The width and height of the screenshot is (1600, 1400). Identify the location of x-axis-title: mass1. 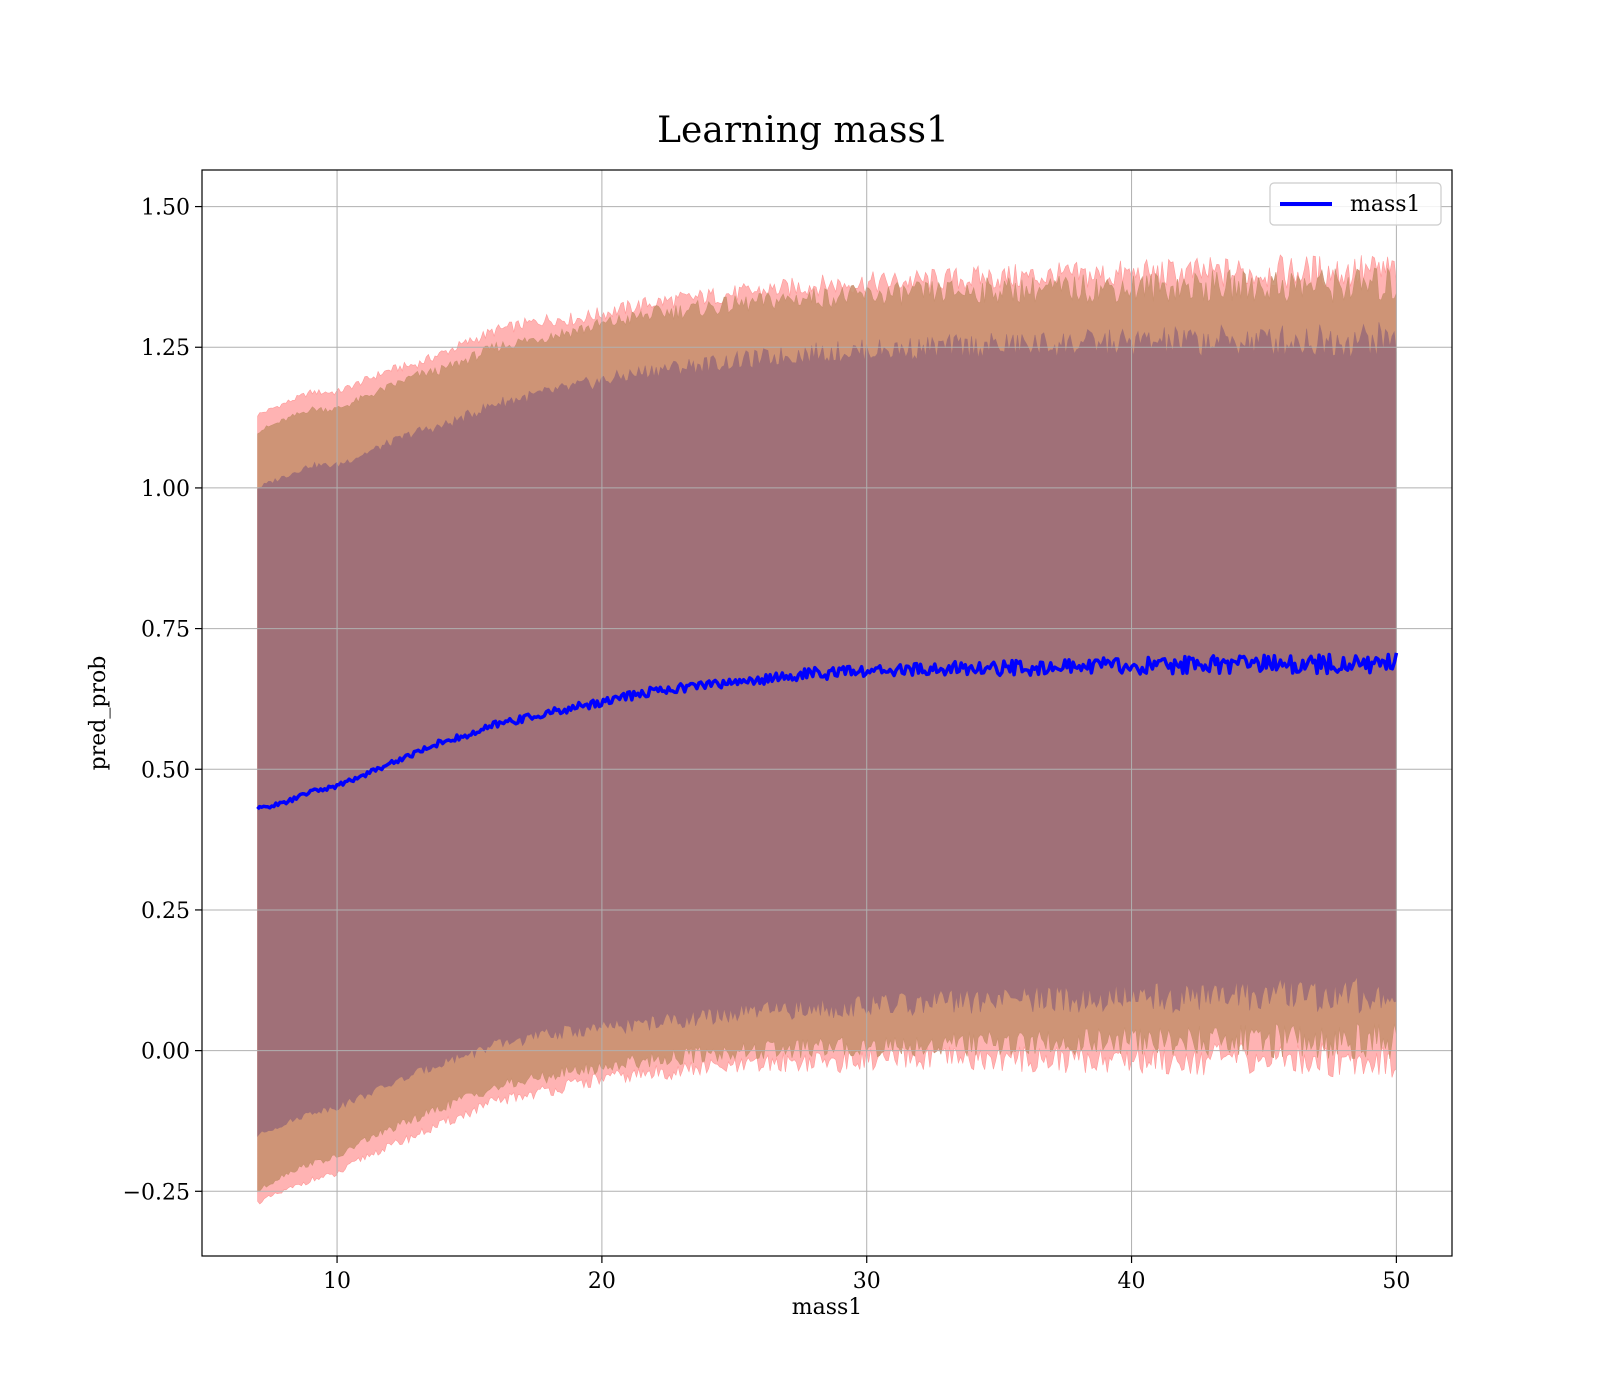
(827, 1307).